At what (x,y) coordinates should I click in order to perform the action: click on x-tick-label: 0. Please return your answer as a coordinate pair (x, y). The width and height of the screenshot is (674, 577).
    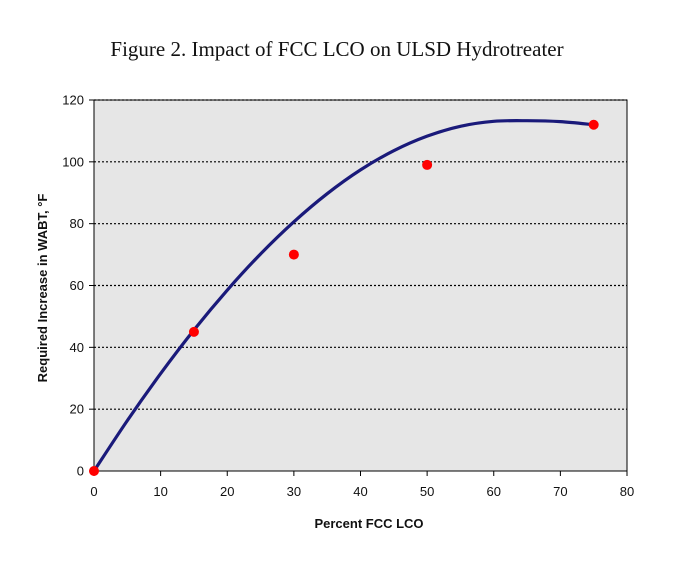
    Looking at the image, I should click on (93, 491).